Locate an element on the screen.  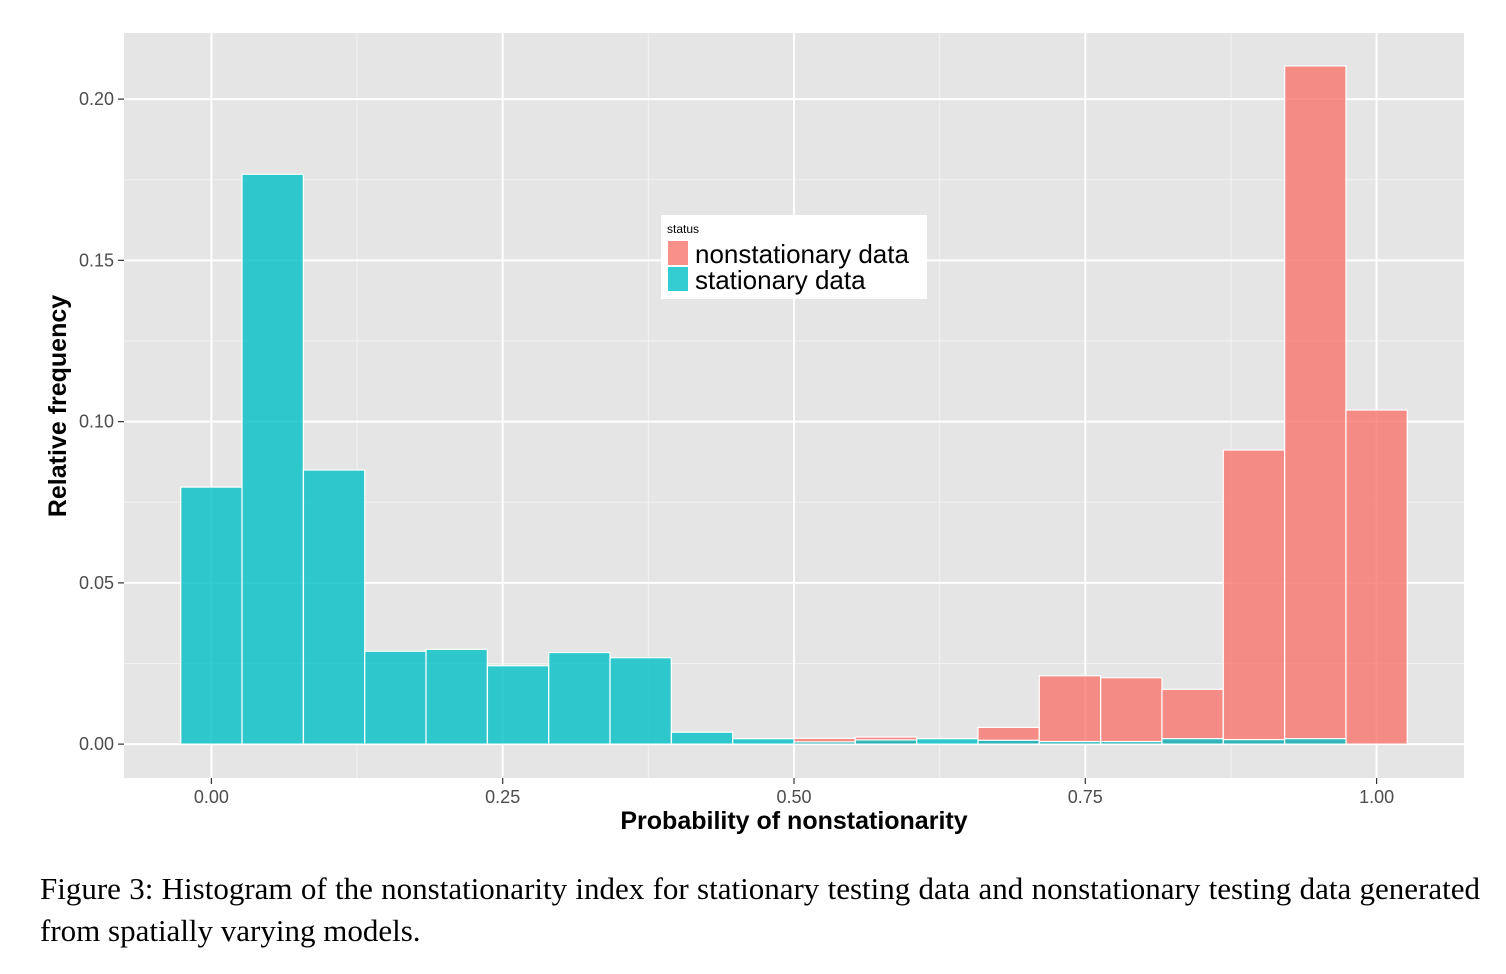
x-axis: 0.00 0.25 0.50 0.75 1.00 is located at coordinates (794, 792).